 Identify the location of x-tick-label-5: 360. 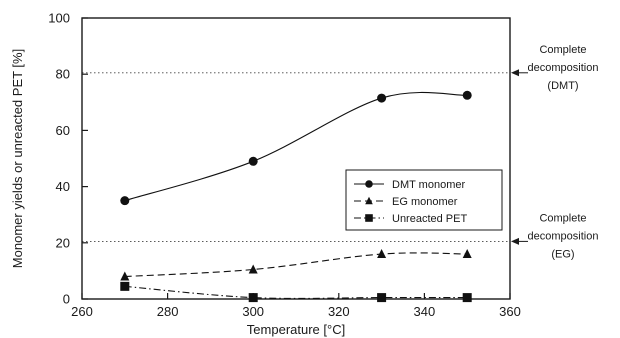
(510, 311).